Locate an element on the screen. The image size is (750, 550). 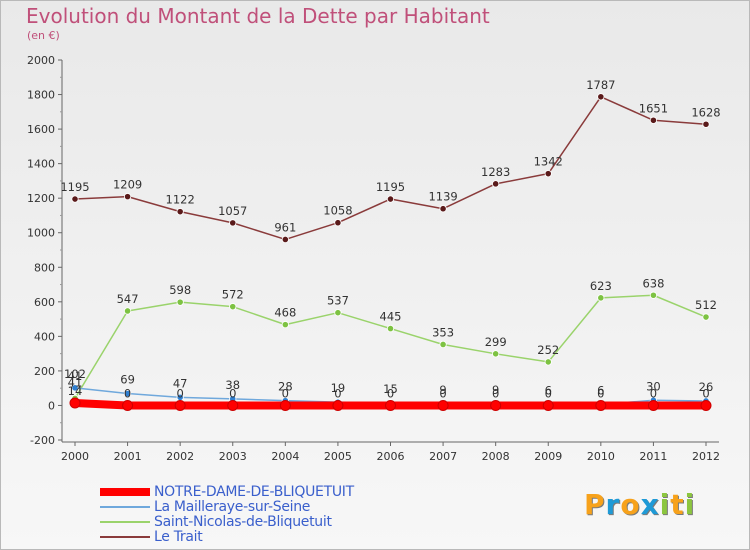
y-tick-label: 400 is located at coordinates (44, 336).